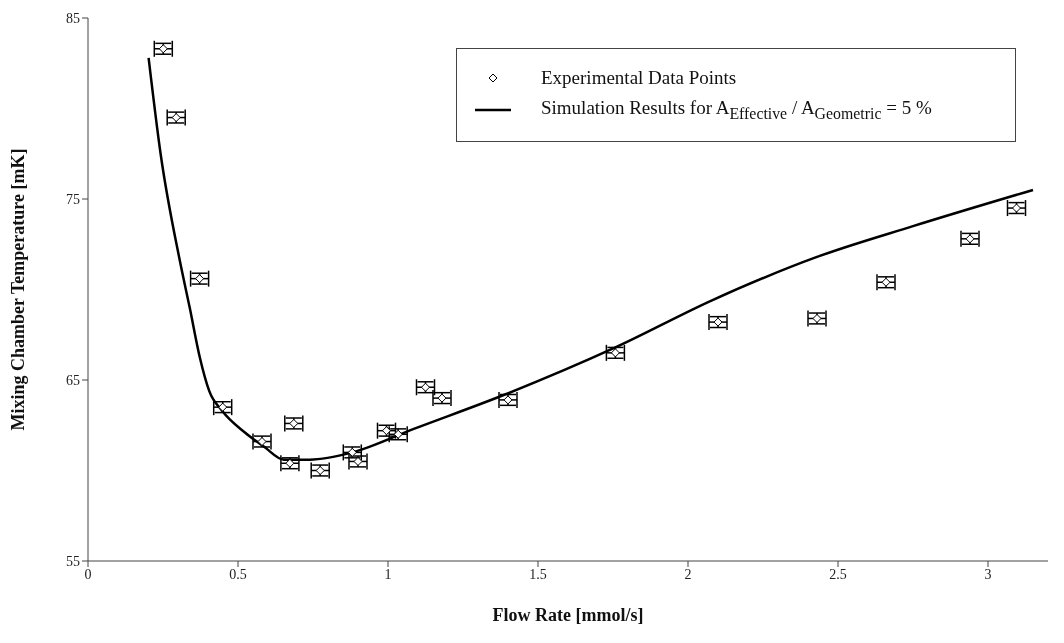 This screenshot has width=1064, height=643. I want to click on x-tick-label: 1, so click(388, 574).